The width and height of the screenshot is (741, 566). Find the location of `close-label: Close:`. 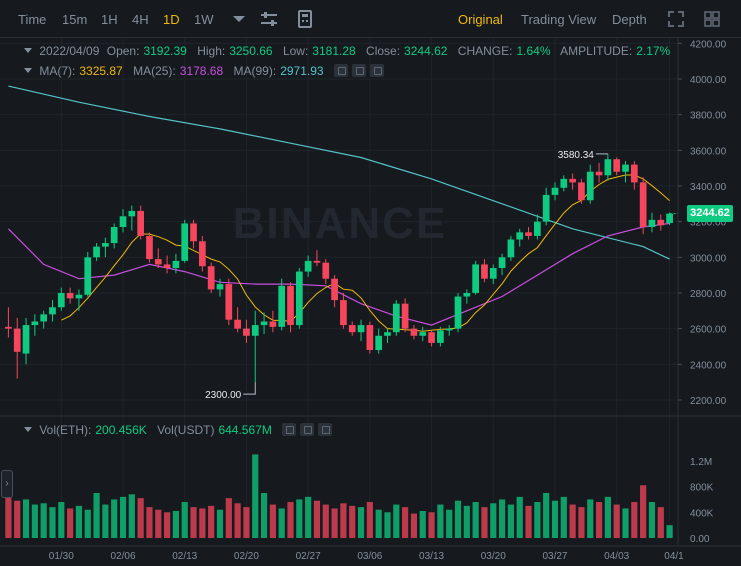

close-label: Close: is located at coordinates (383, 51).